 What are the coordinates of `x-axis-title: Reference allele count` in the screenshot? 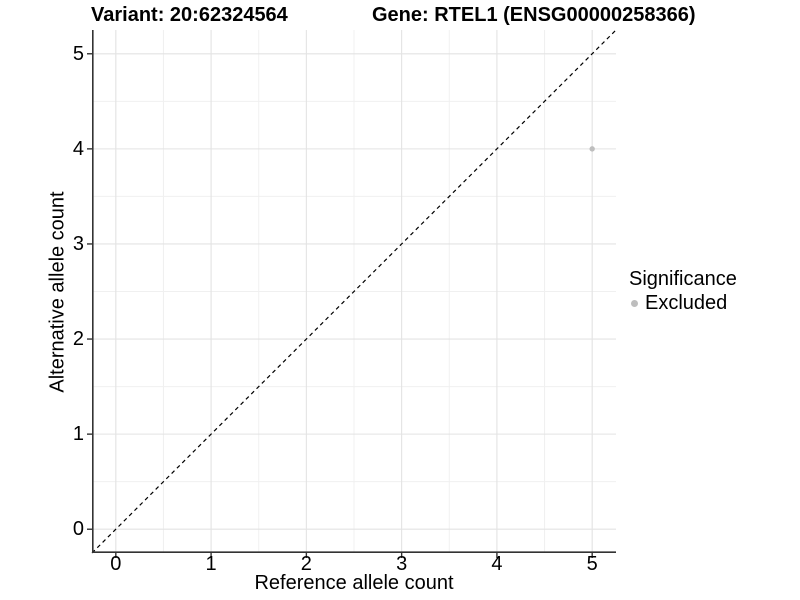 It's located at (354, 583).